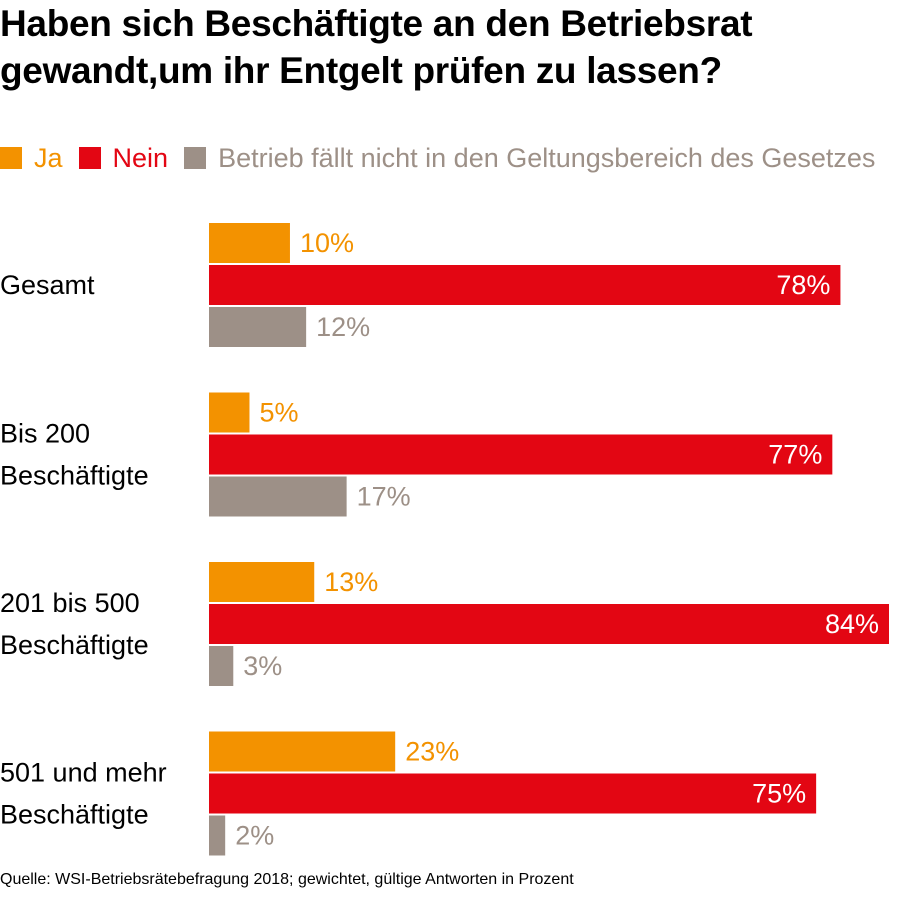 This screenshot has width=900, height=900. I want to click on value-label-nein-2: 84%, so click(852, 624).